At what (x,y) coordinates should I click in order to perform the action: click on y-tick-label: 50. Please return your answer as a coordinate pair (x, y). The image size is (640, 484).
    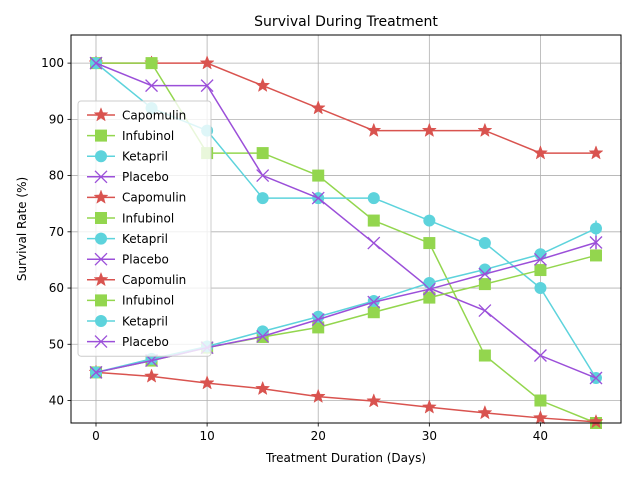
    Looking at the image, I should click on (56, 344).